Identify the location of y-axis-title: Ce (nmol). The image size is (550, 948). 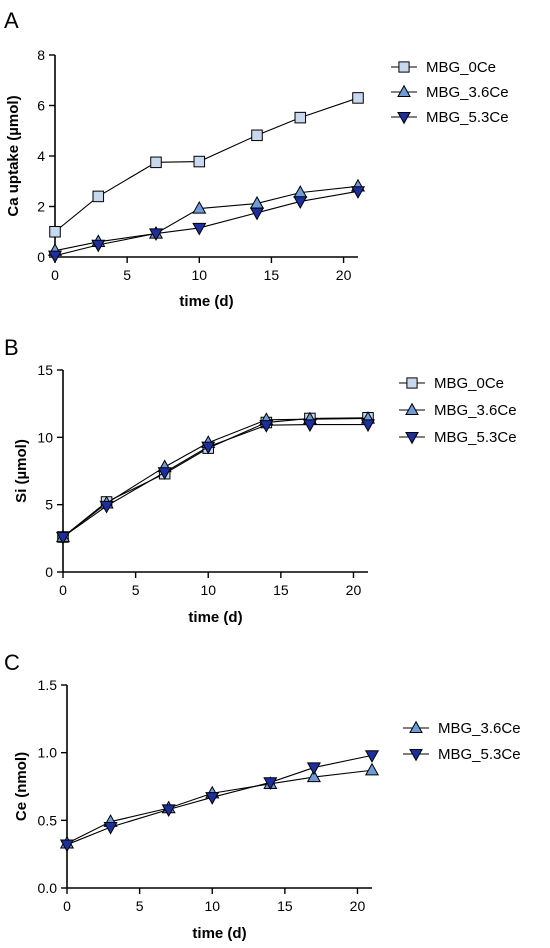
(21, 786).